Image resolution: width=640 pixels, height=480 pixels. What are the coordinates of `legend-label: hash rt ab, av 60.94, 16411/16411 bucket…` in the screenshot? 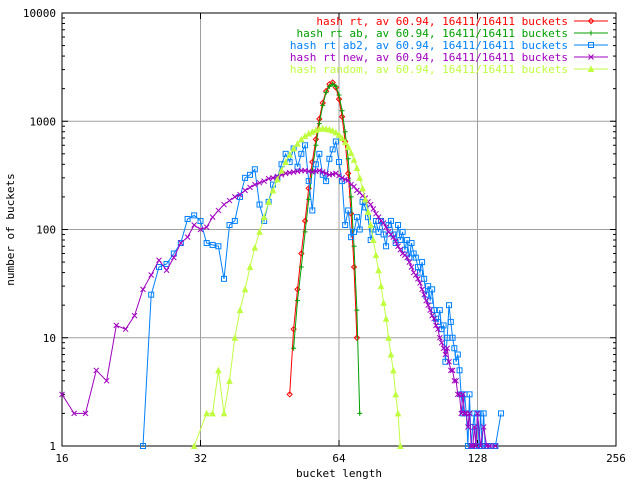 It's located at (432, 33).